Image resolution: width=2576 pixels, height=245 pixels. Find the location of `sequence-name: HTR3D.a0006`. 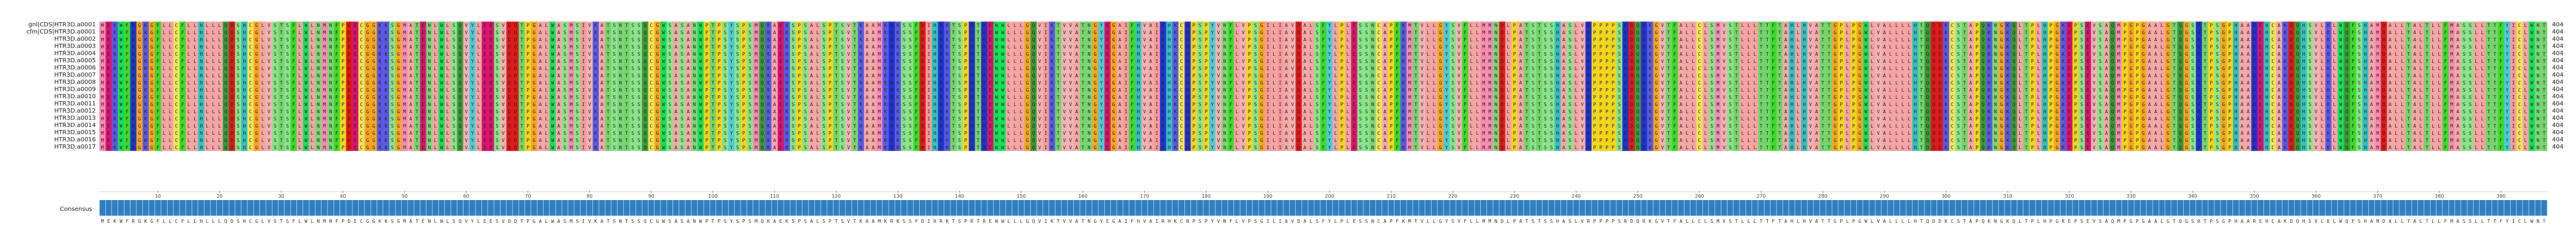

sequence-name: HTR3D.a0006 is located at coordinates (49, 68).